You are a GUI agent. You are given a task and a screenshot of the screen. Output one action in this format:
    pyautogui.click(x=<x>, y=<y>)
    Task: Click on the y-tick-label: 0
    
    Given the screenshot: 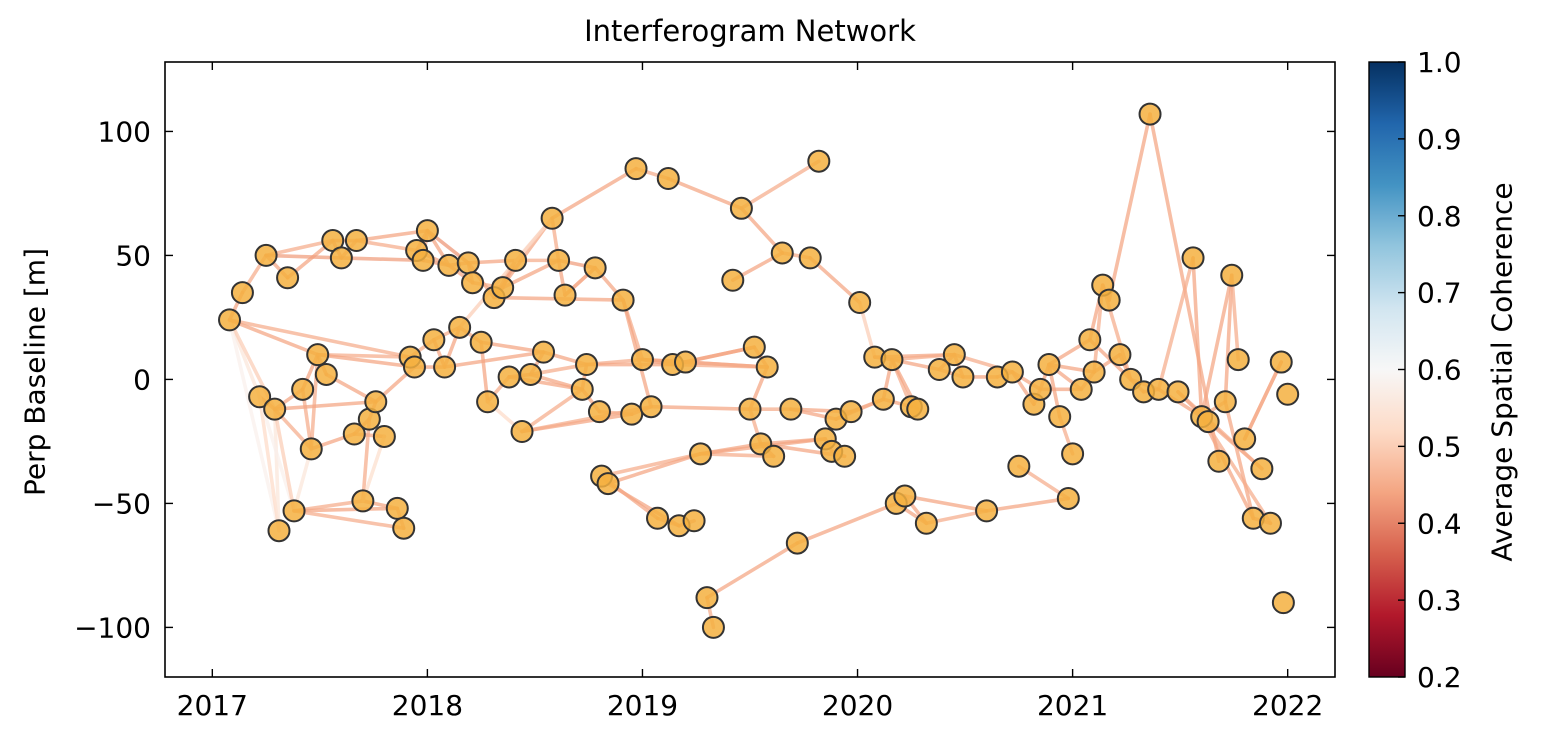 What is the action you would take?
    pyautogui.click(x=142, y=379)
    